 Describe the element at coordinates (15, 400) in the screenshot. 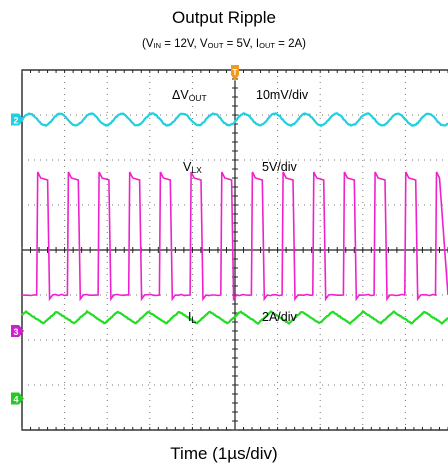

I see `channel-marker-label: 4` at that location.